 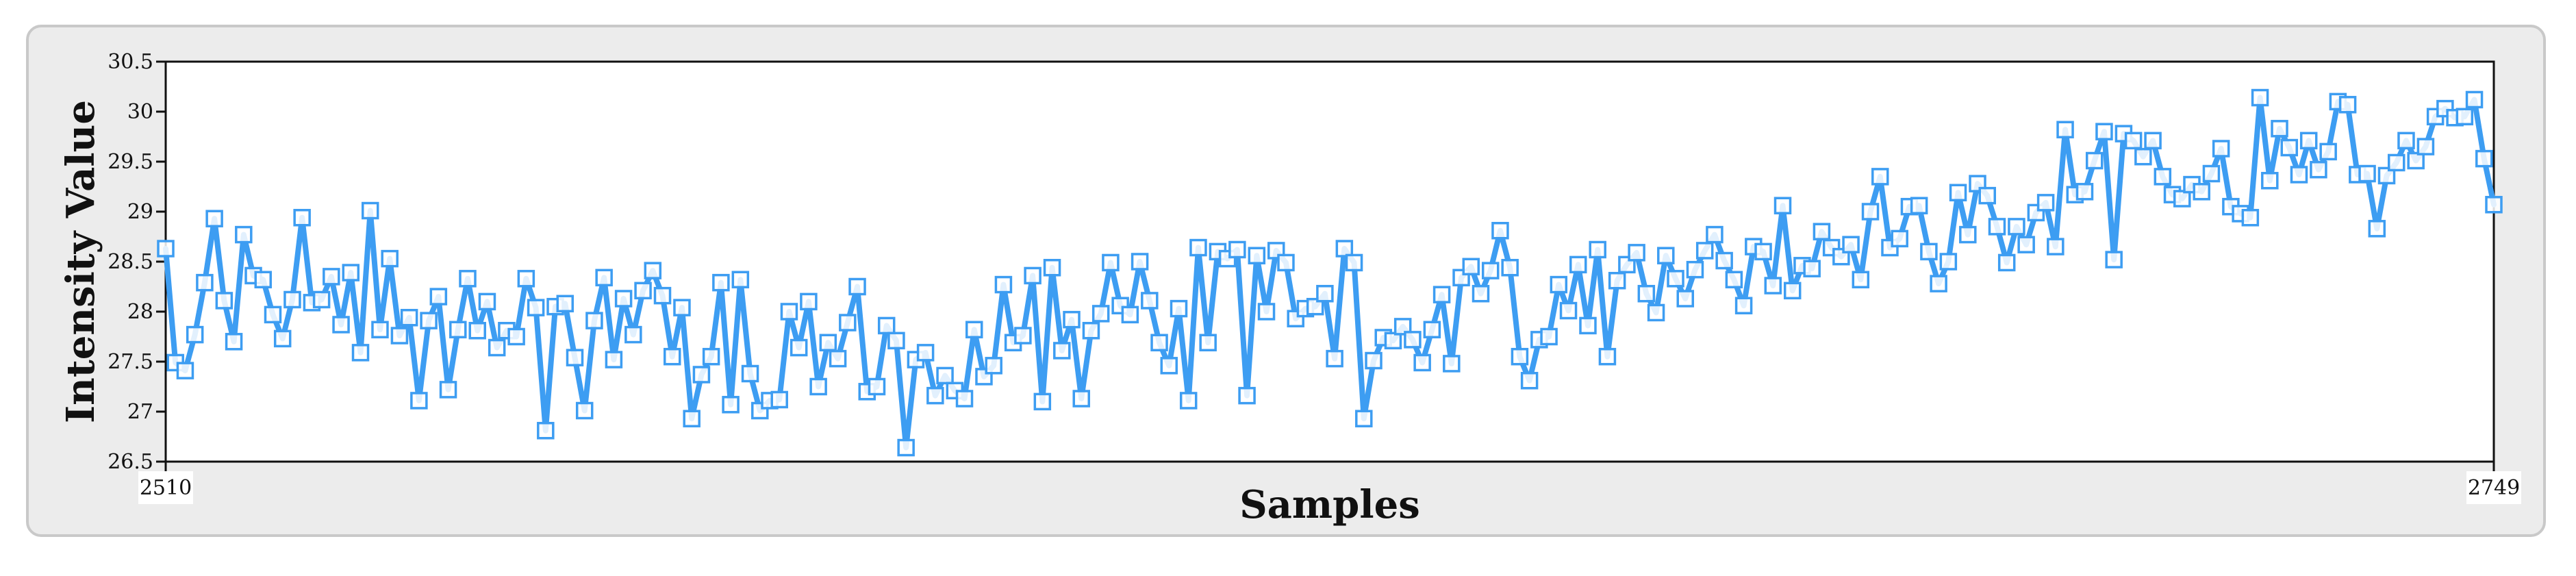 What do you see at coordinates (165, 487) in the screenshot?
I see `x-tick-label-box` at bounding box center [165, 487].